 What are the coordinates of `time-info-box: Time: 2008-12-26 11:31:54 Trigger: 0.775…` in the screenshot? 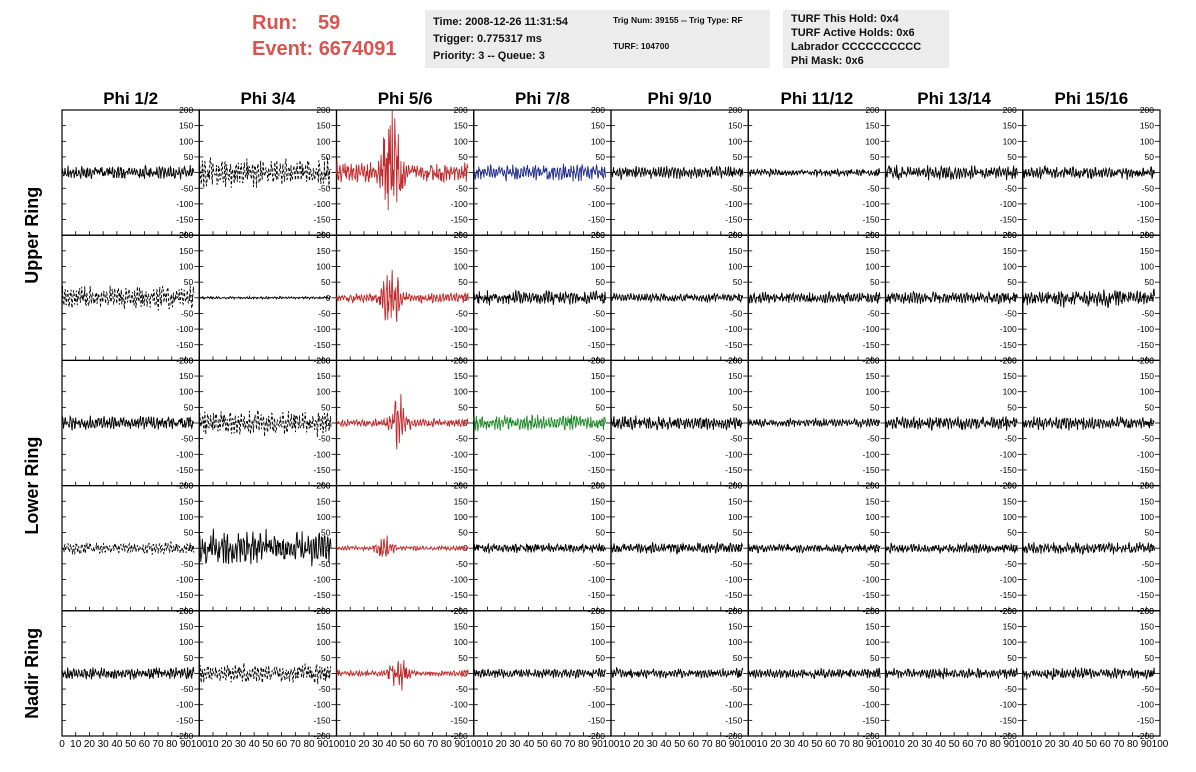 It's located at (520, 39).